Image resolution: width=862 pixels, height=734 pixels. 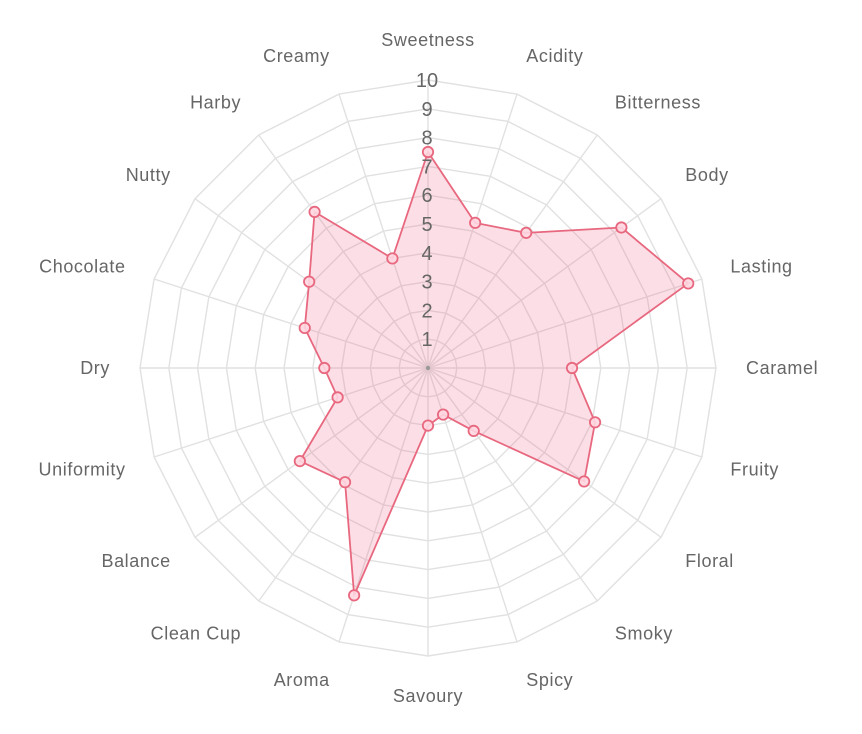 What do you see at coordinates (302, 680) in the screenshot?
I see `axis-label-aroma: Aroma` at bounding box center [302, 680].